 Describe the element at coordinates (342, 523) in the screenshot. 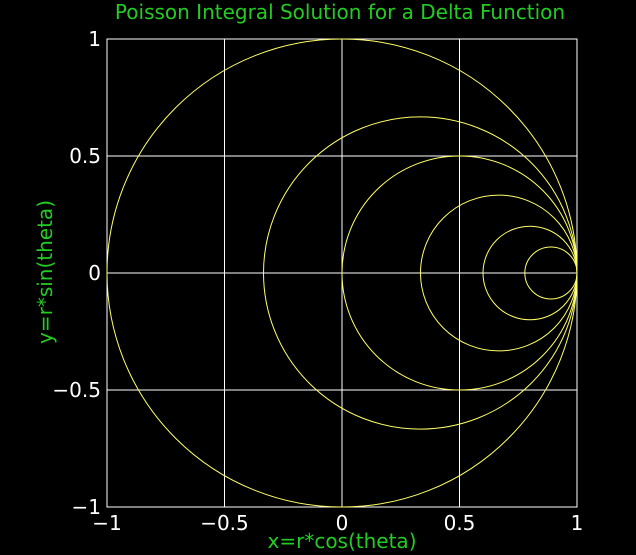

I see `x-tick-label: 0` at that location.